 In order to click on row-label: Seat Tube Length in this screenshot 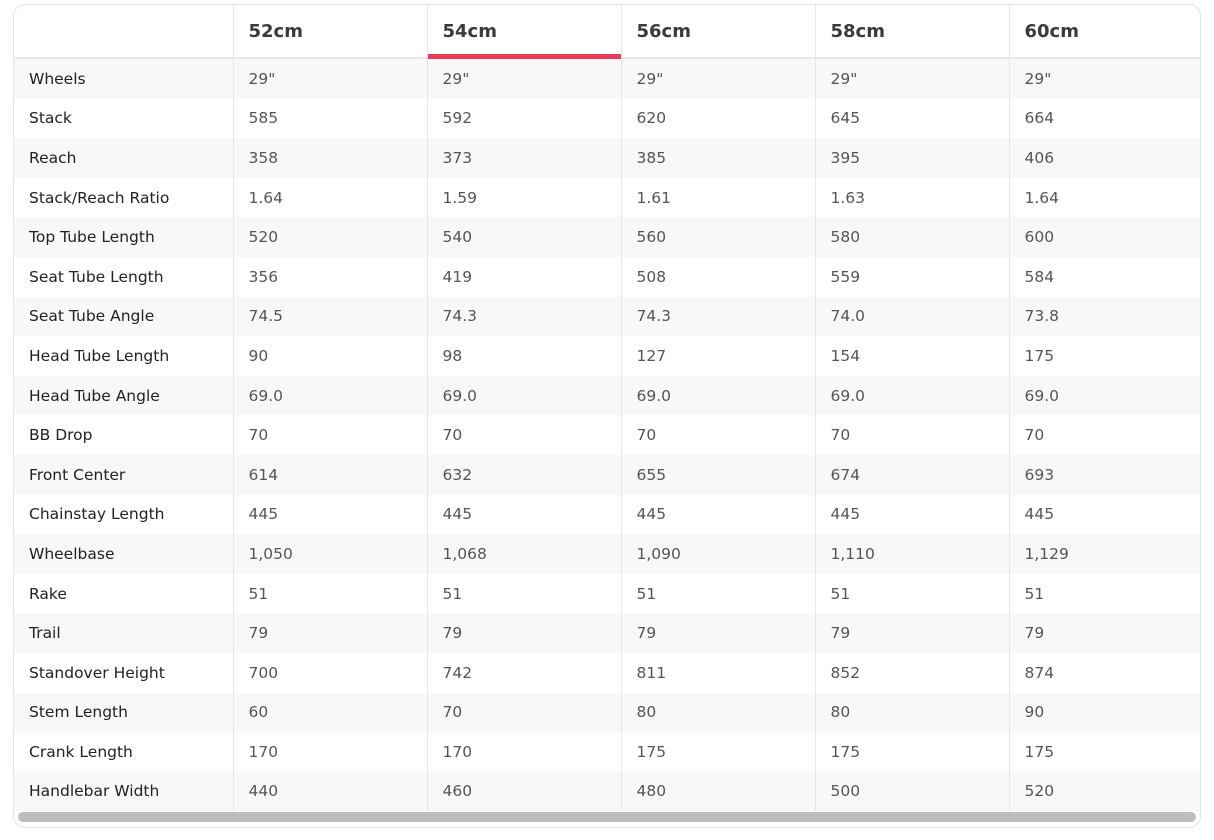, I will do `click(96, 276)`.